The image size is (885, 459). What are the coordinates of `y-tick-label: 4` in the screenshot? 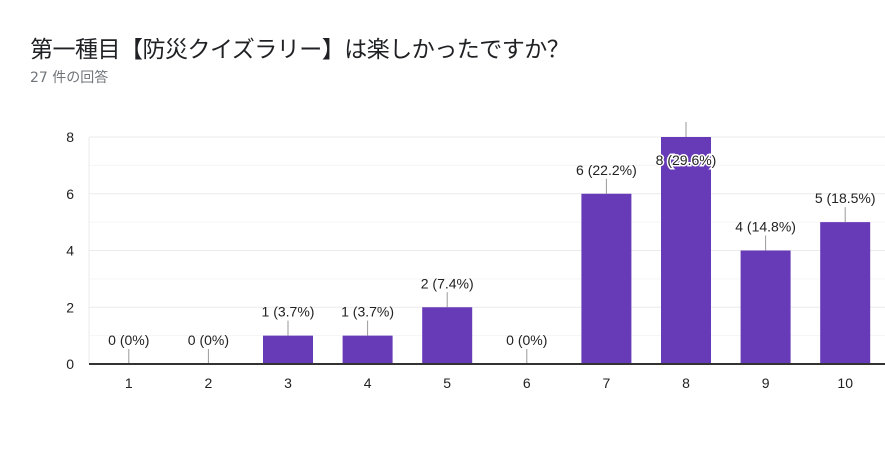 It's located at (70, 251).